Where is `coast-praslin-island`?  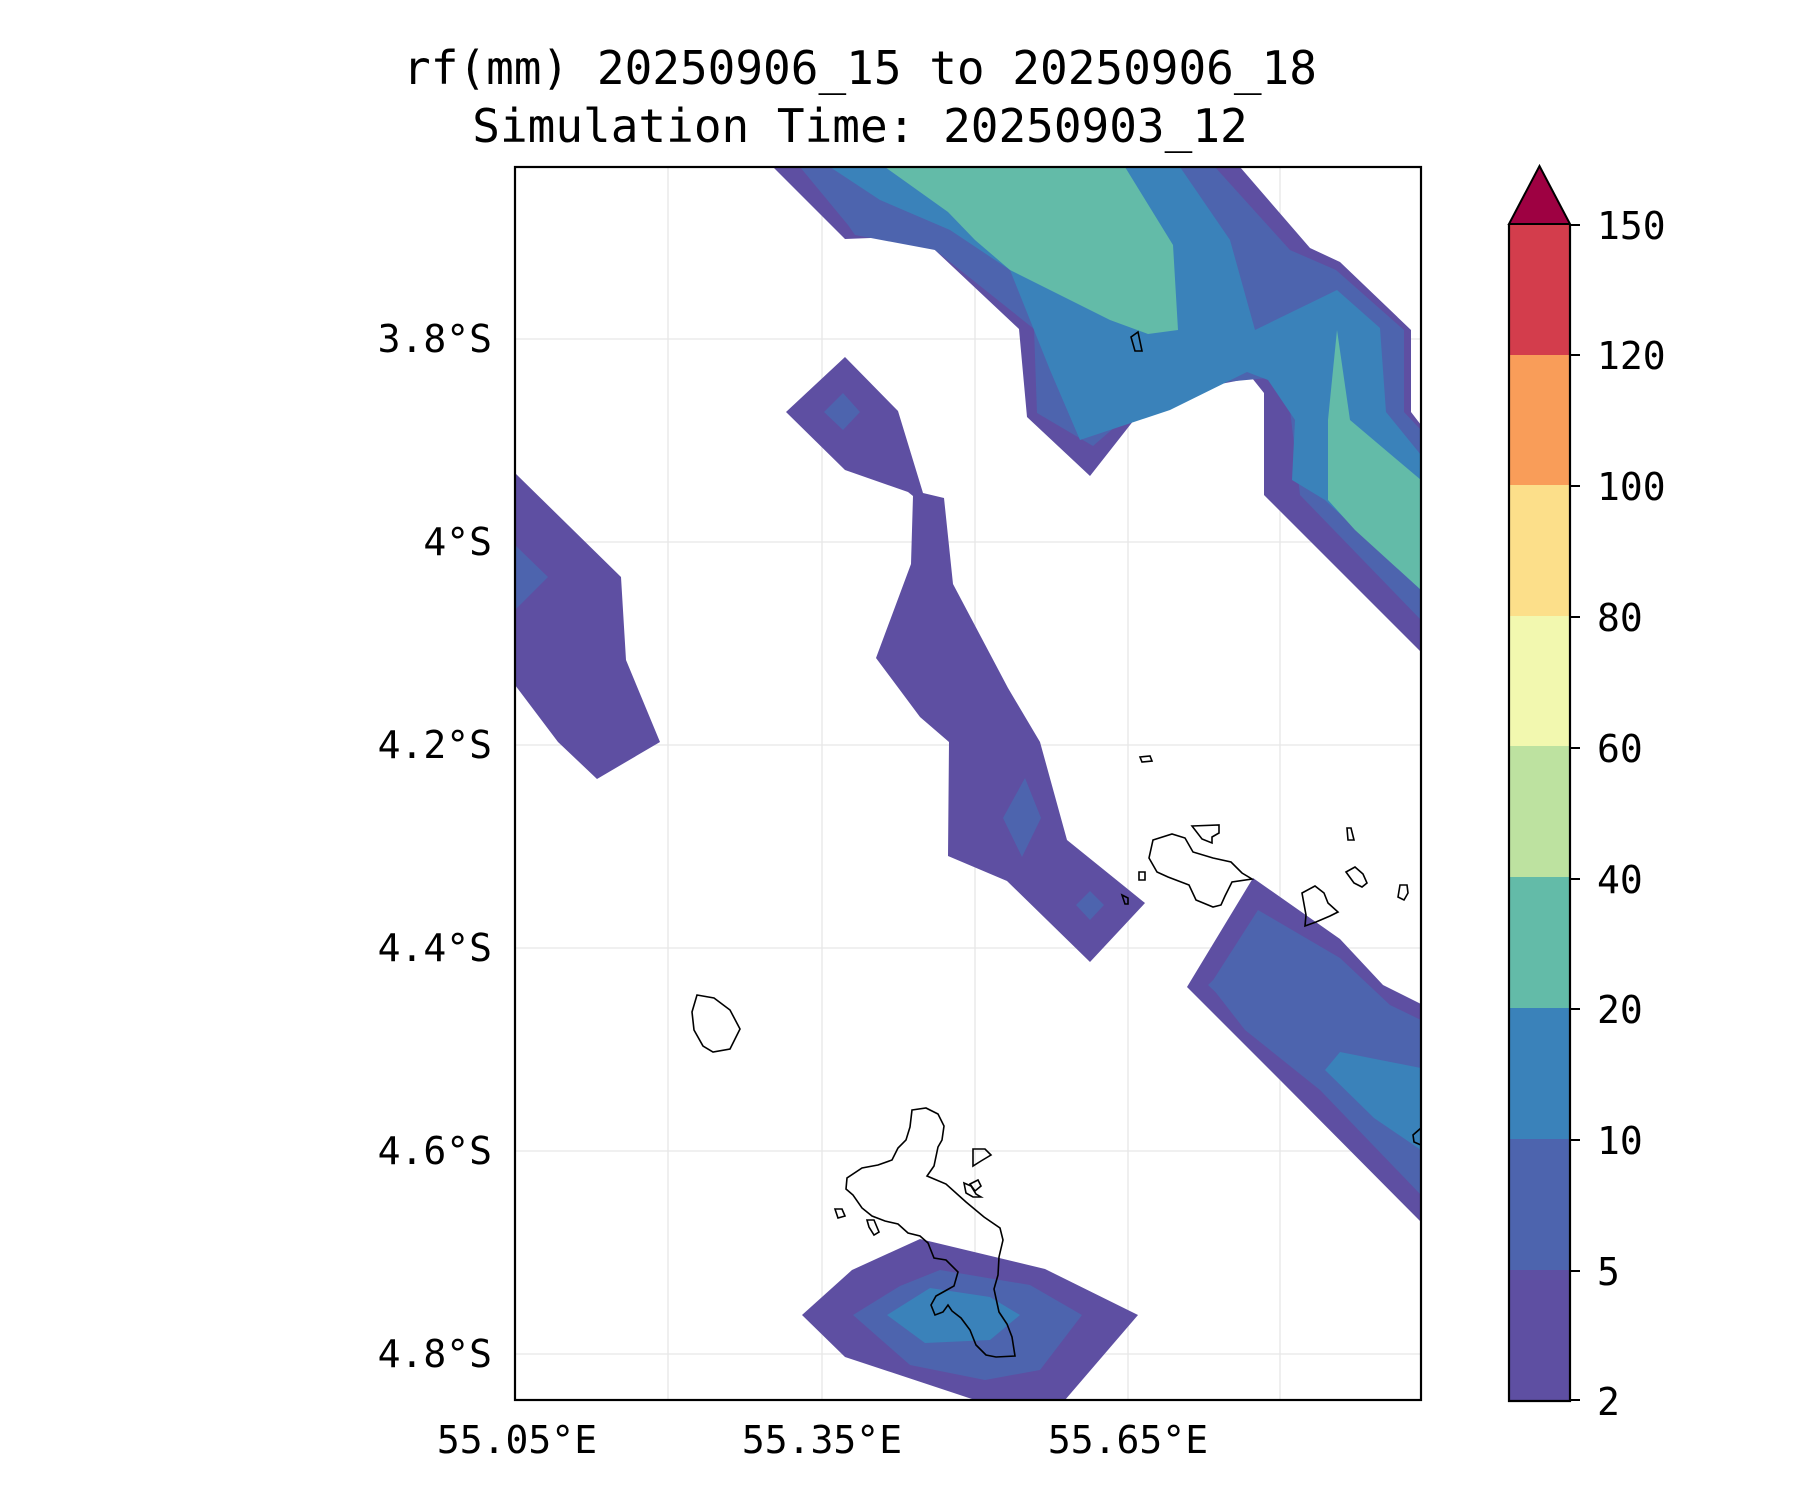 coast-praslin-island is located at coordinates (1201, 870).